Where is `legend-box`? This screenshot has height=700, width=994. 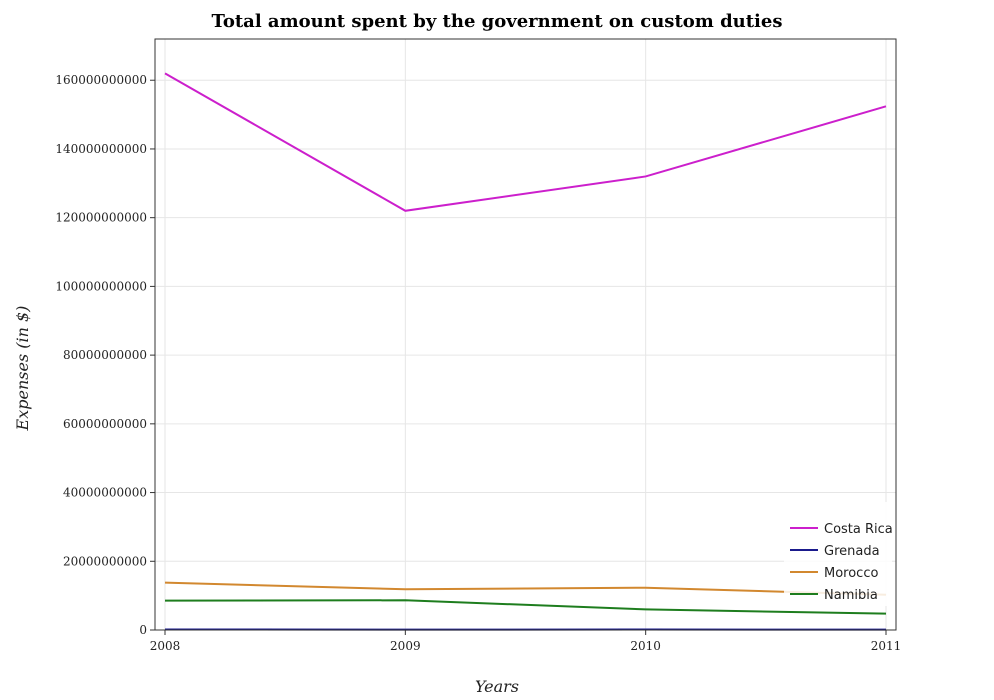
legend-box is located at coordinates (838, 554).